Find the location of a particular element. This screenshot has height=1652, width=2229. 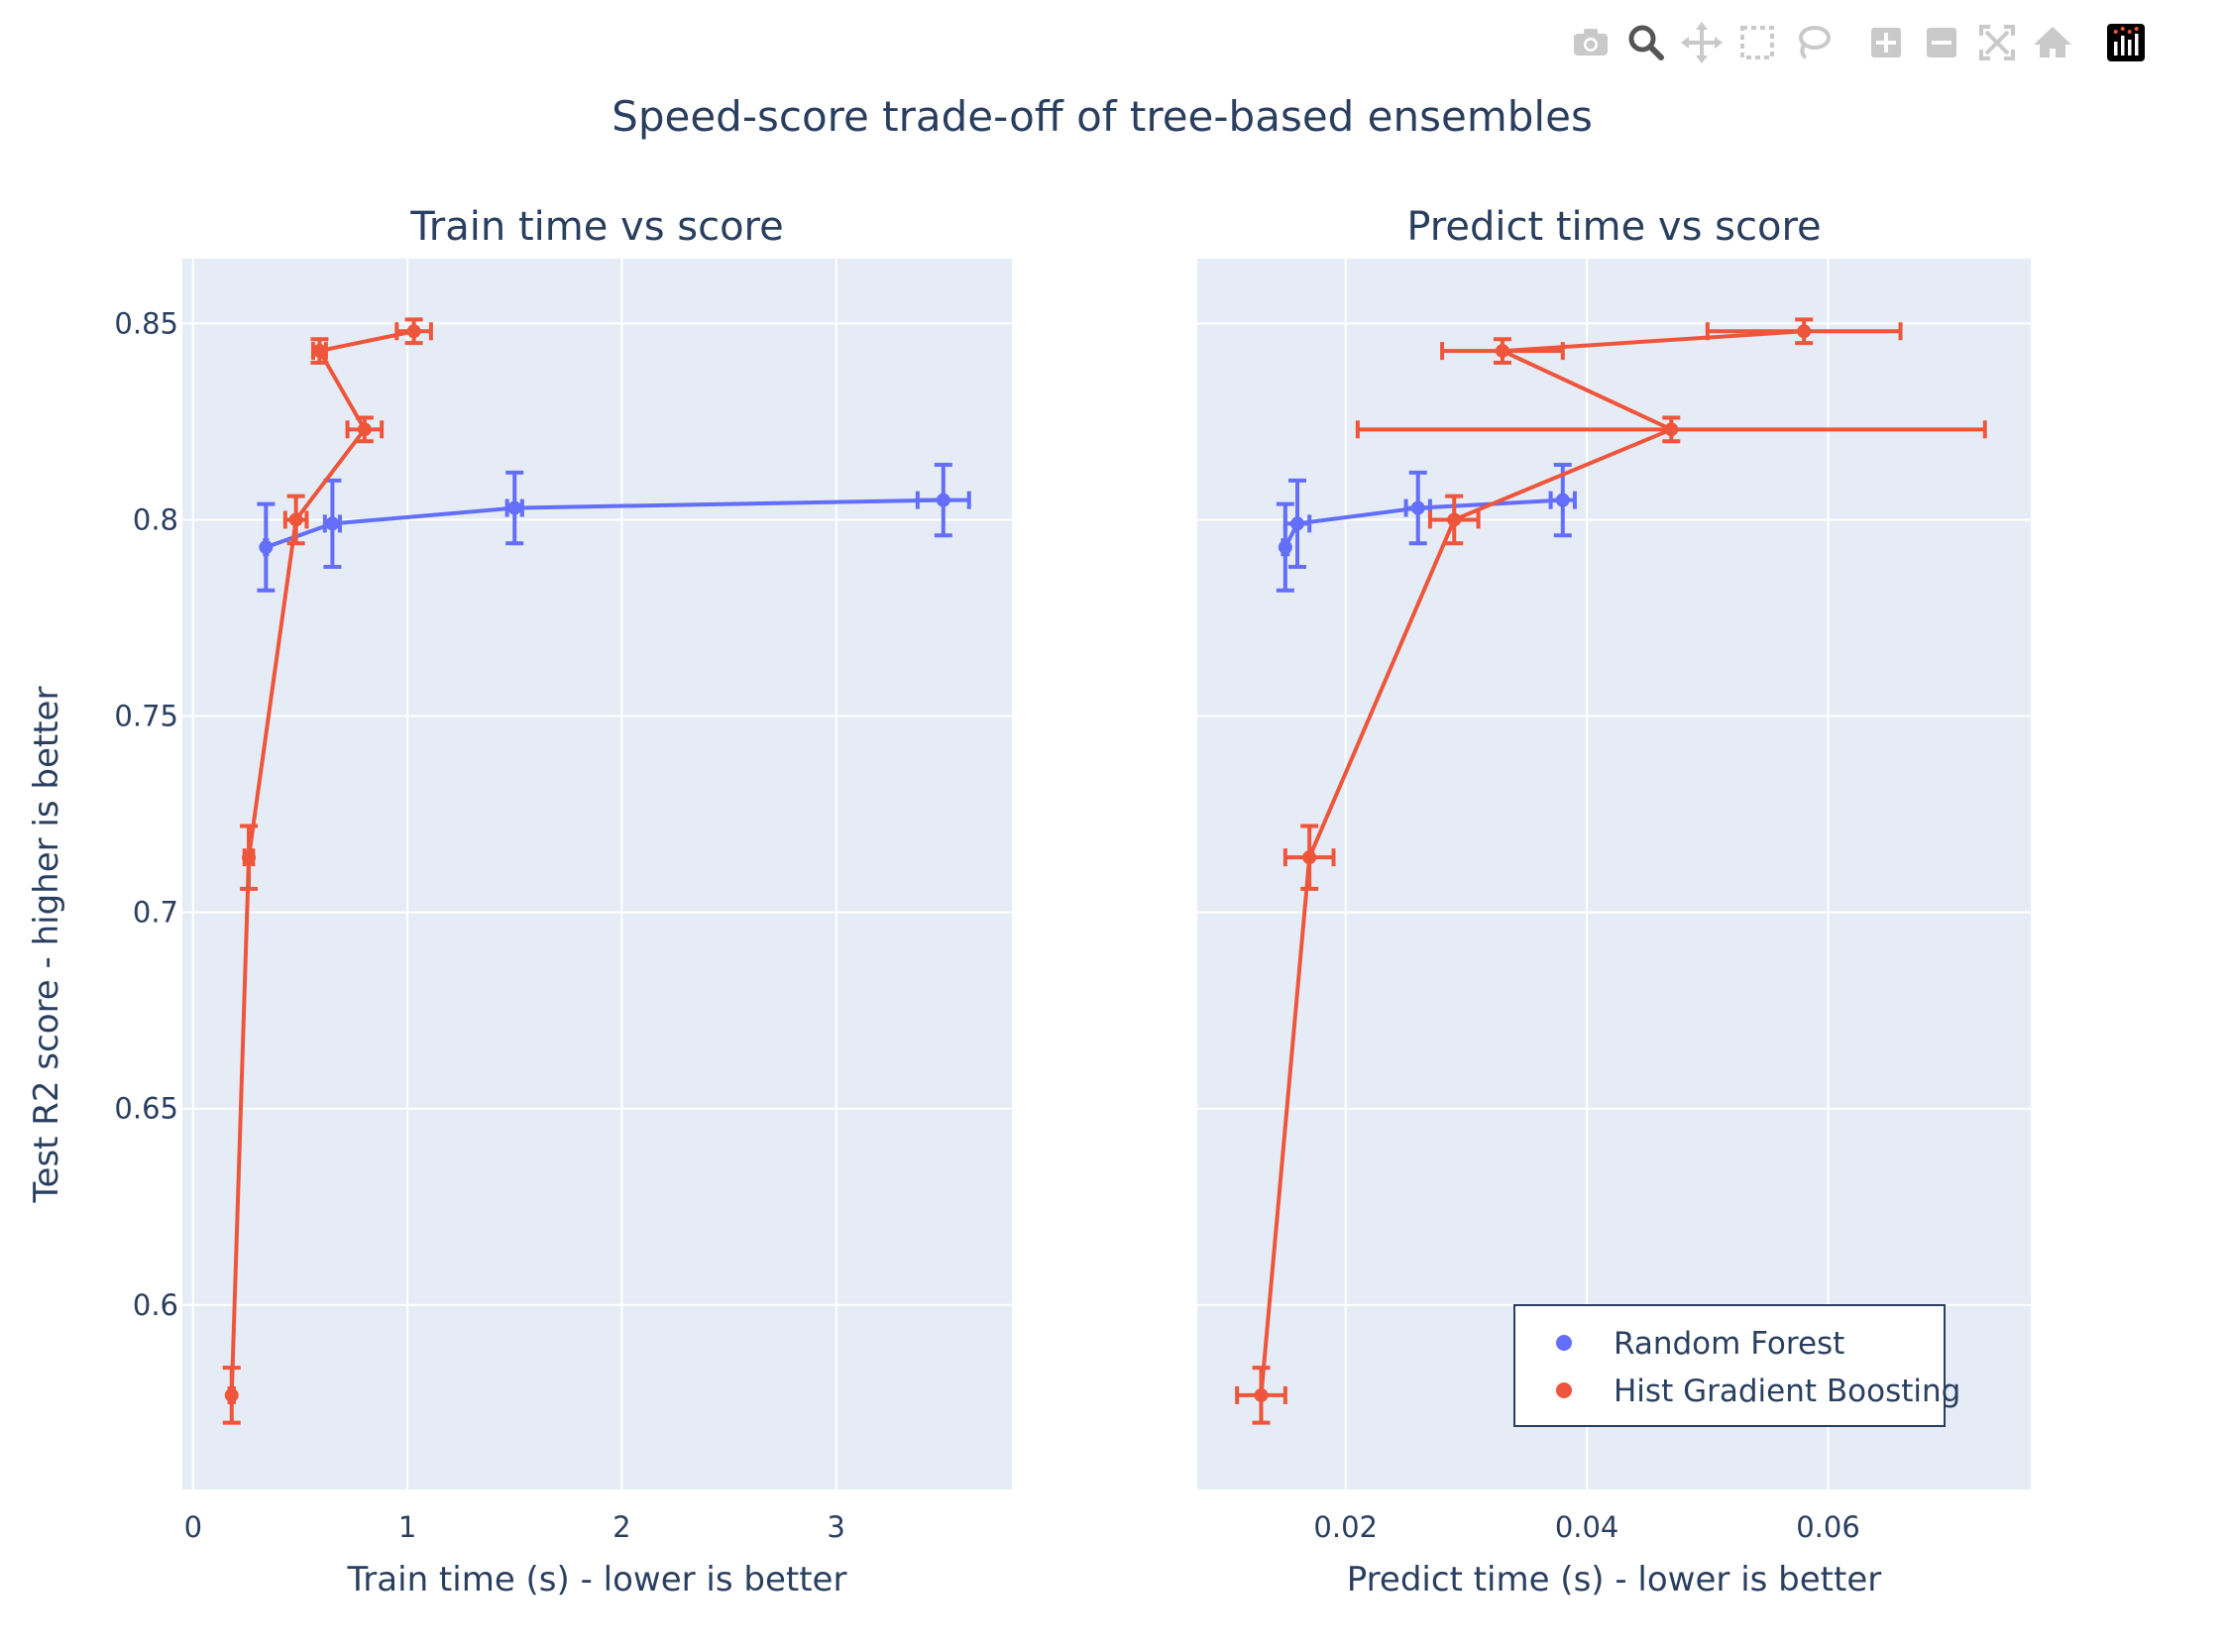

x-tick-label: 2 is located at coordinates (621, 1527).